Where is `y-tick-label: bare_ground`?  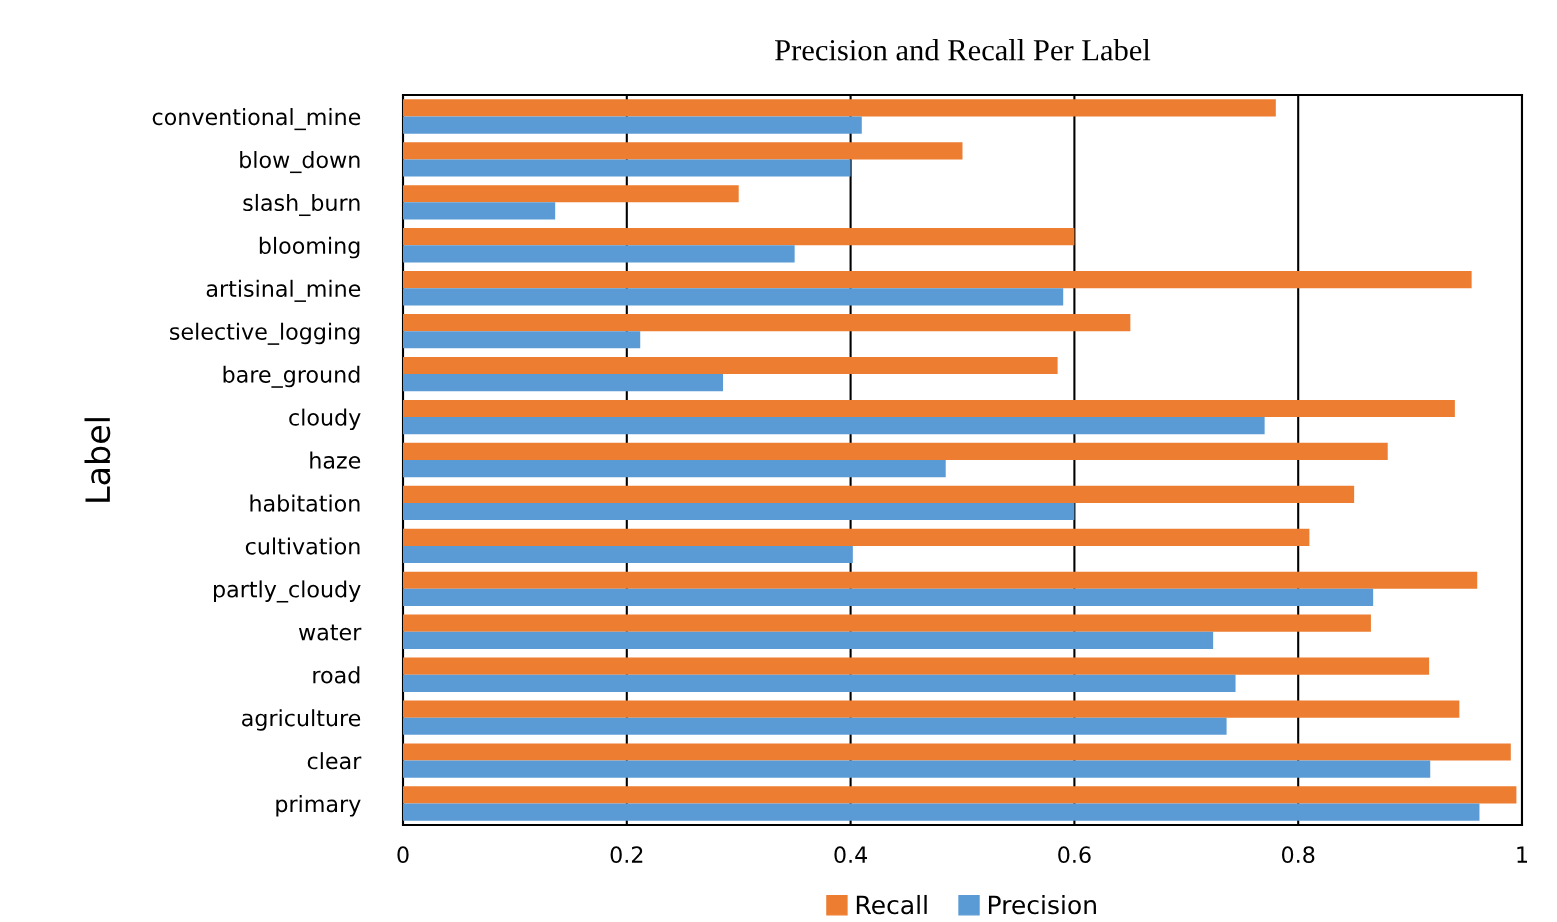 y-tick-label: bare_ground is located at coordinates (291, 376).